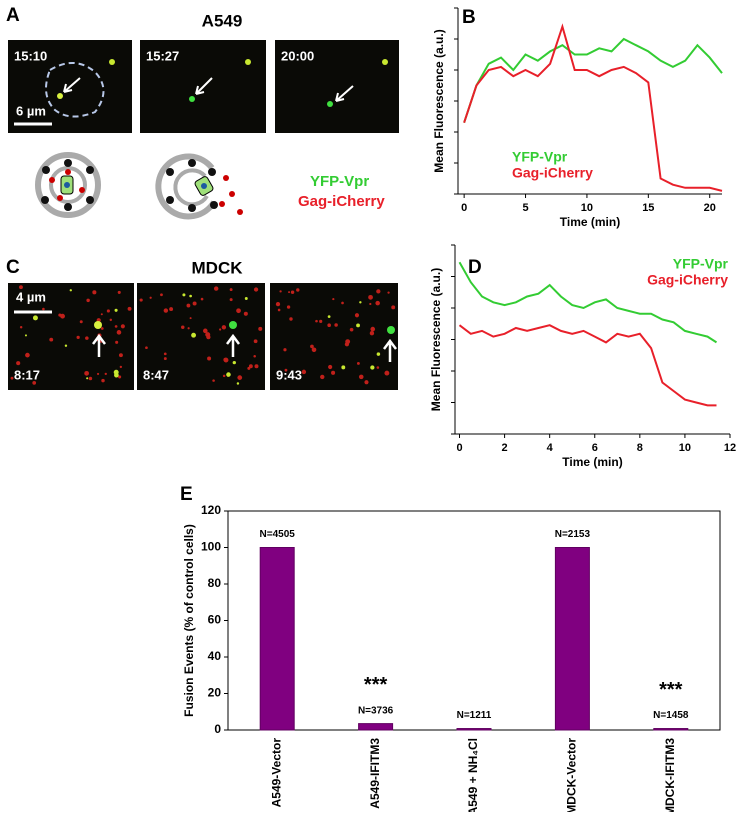 The image size is (740, 817). What do you see at coordinates (13, 15) in the screenshot?
I see `panel-label: A` at bounding box center [13, 15].